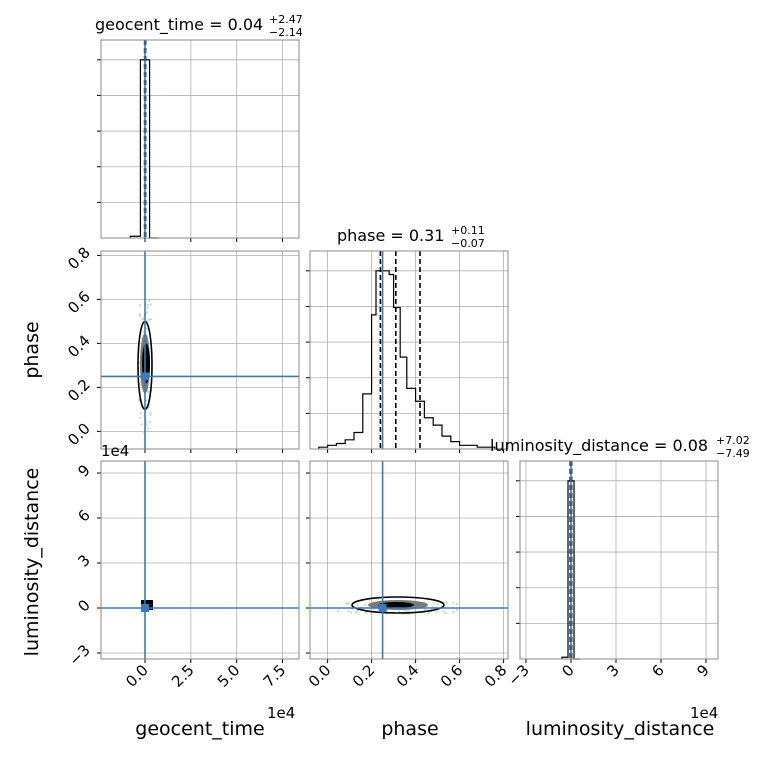 The width and height of the screenshot is (760, 760). Describe the element at coordinates (661, 445) in the screenshot. I see `title-luminosity-distance-eq: =` at that location.